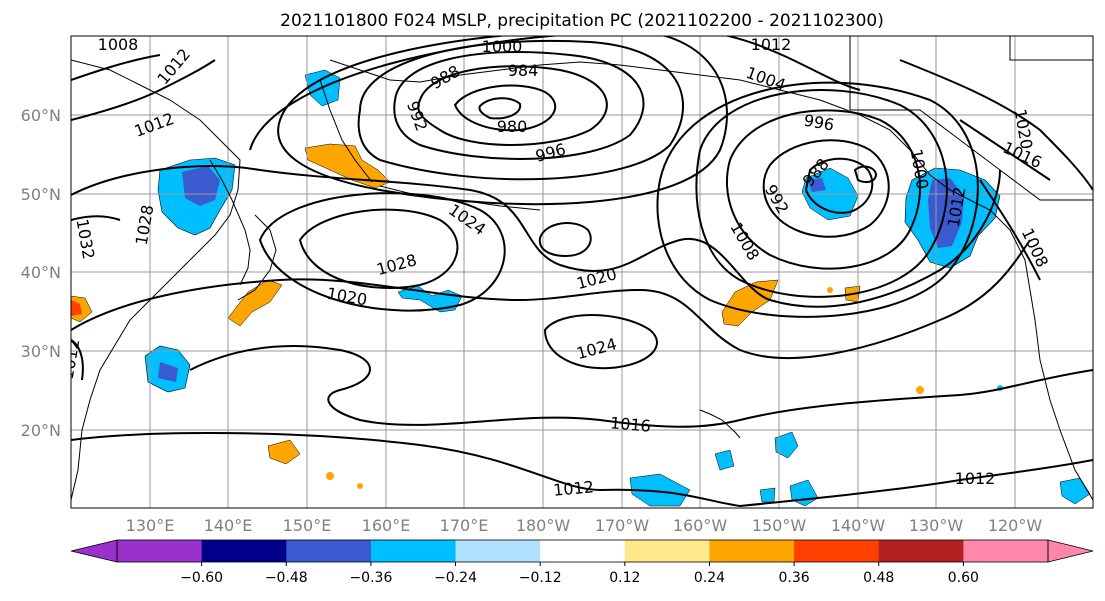  What do you see at coordinates (936, 525) in the screenshot?
I see `lon-tick-label: 130°W` at bounding box center [936, 525].